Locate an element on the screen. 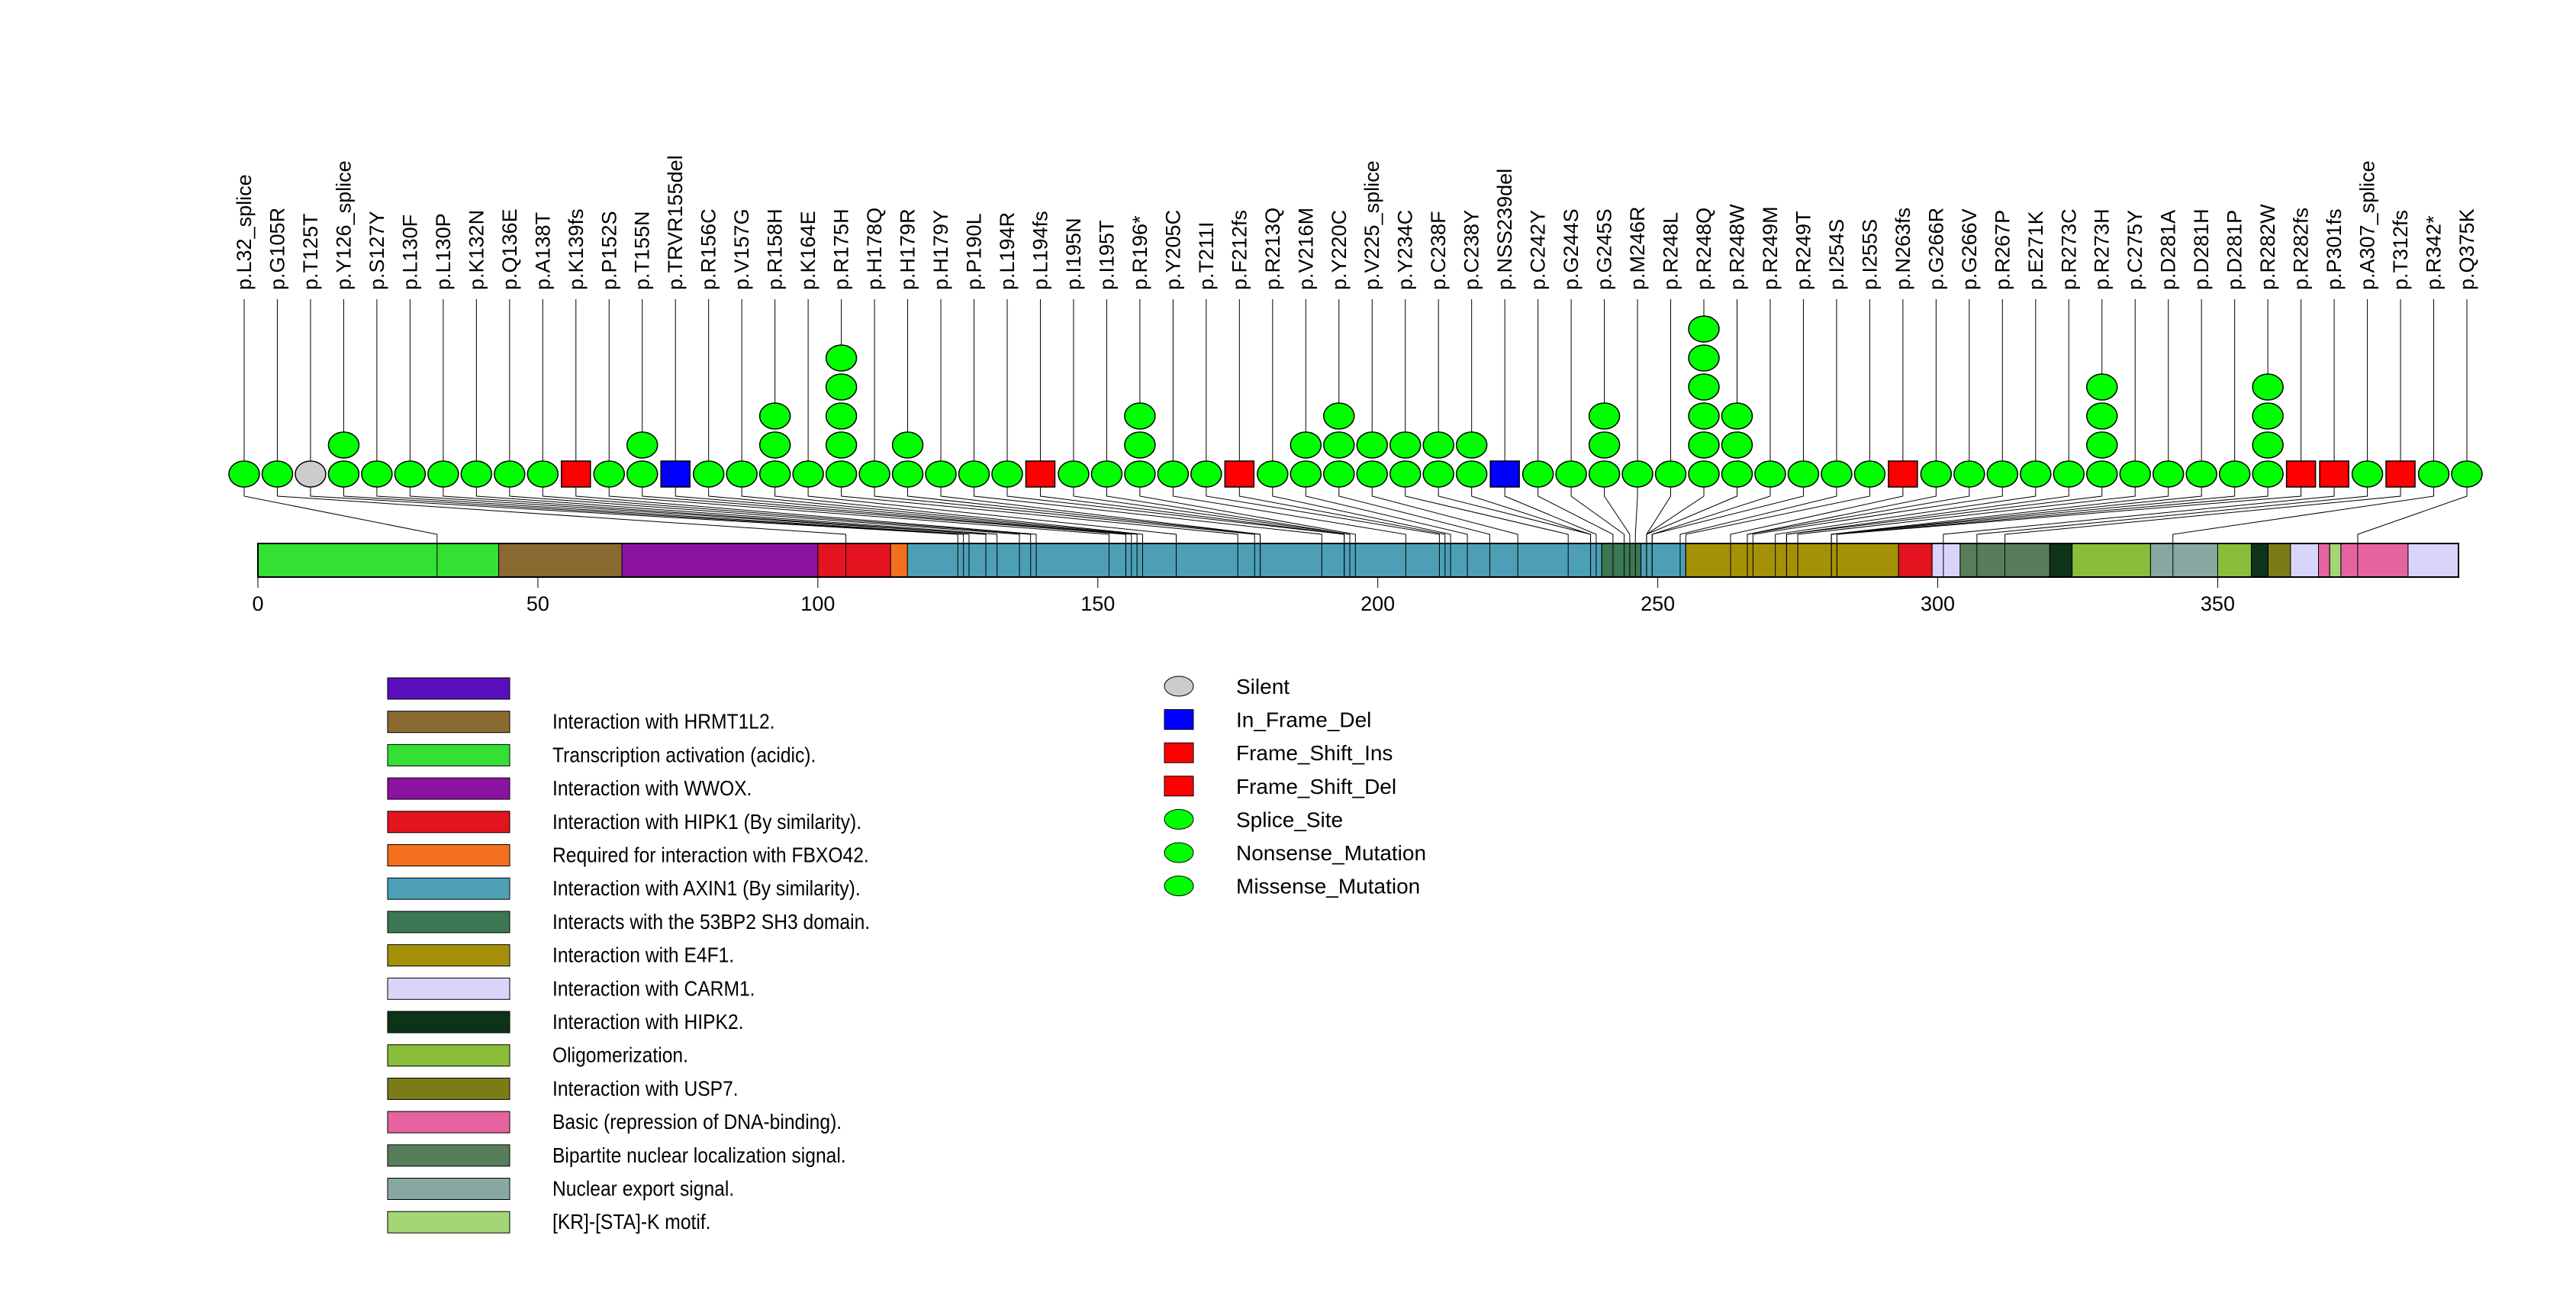 The width and height of the screenshot is (2576, 1290). mutation-label: p.S127Y is located at coordinates (376, 251).